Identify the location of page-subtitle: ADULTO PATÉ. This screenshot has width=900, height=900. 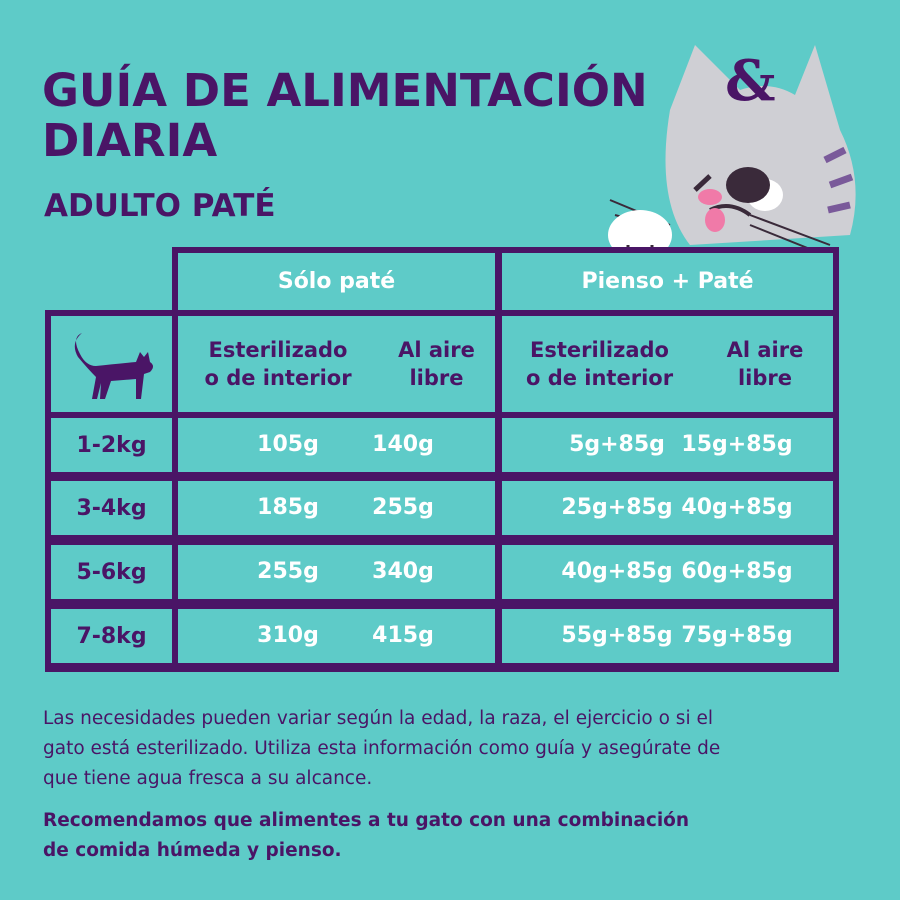
(160, 206).